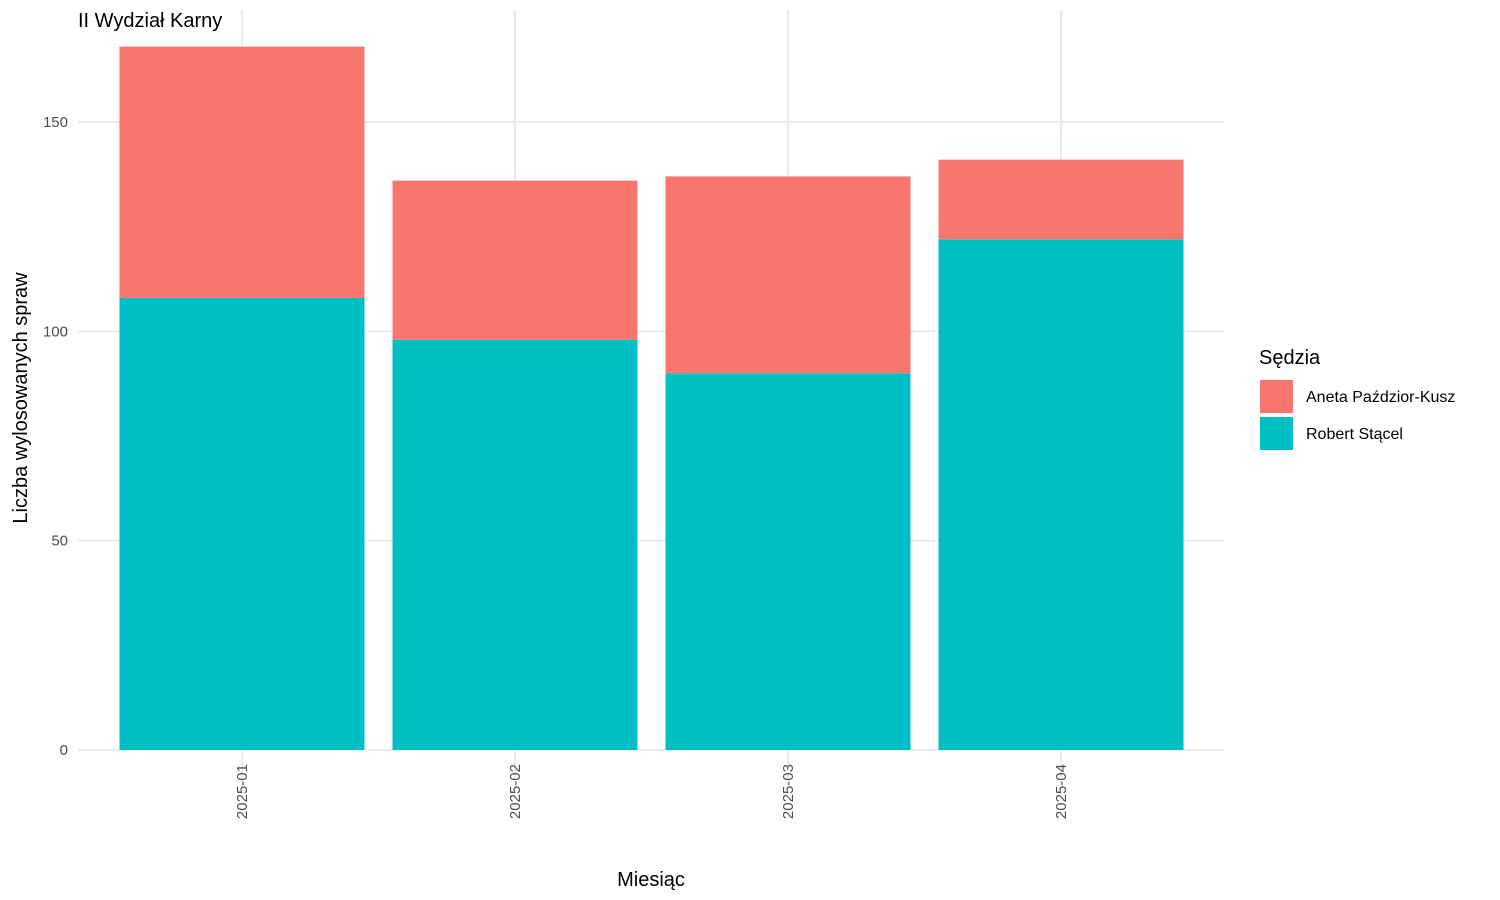  Describe the element at coordinates (55, 436) in the screenshot. I see `y-axis-ticks: 0 50 100 150` at that location.